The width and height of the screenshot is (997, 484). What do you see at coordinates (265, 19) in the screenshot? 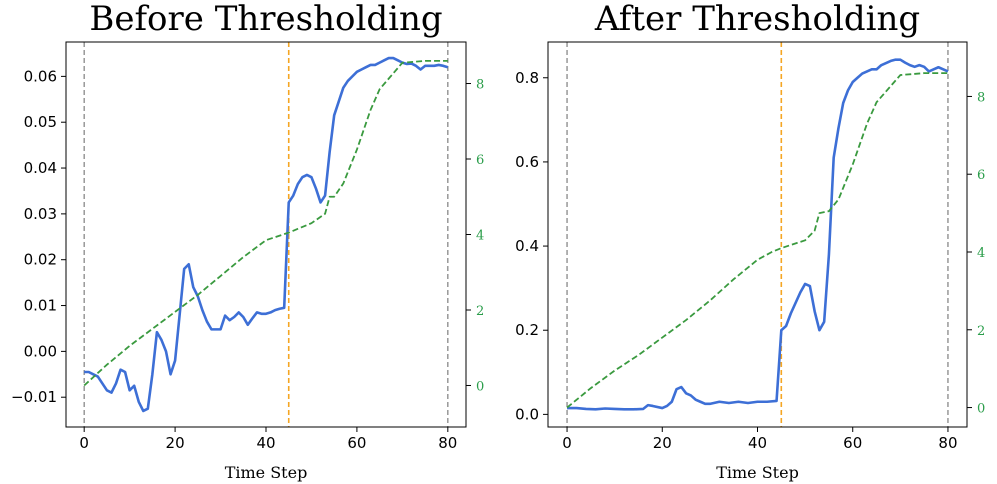
I see `chart-title: Before Thresholding` at bounding box center [265, 19].